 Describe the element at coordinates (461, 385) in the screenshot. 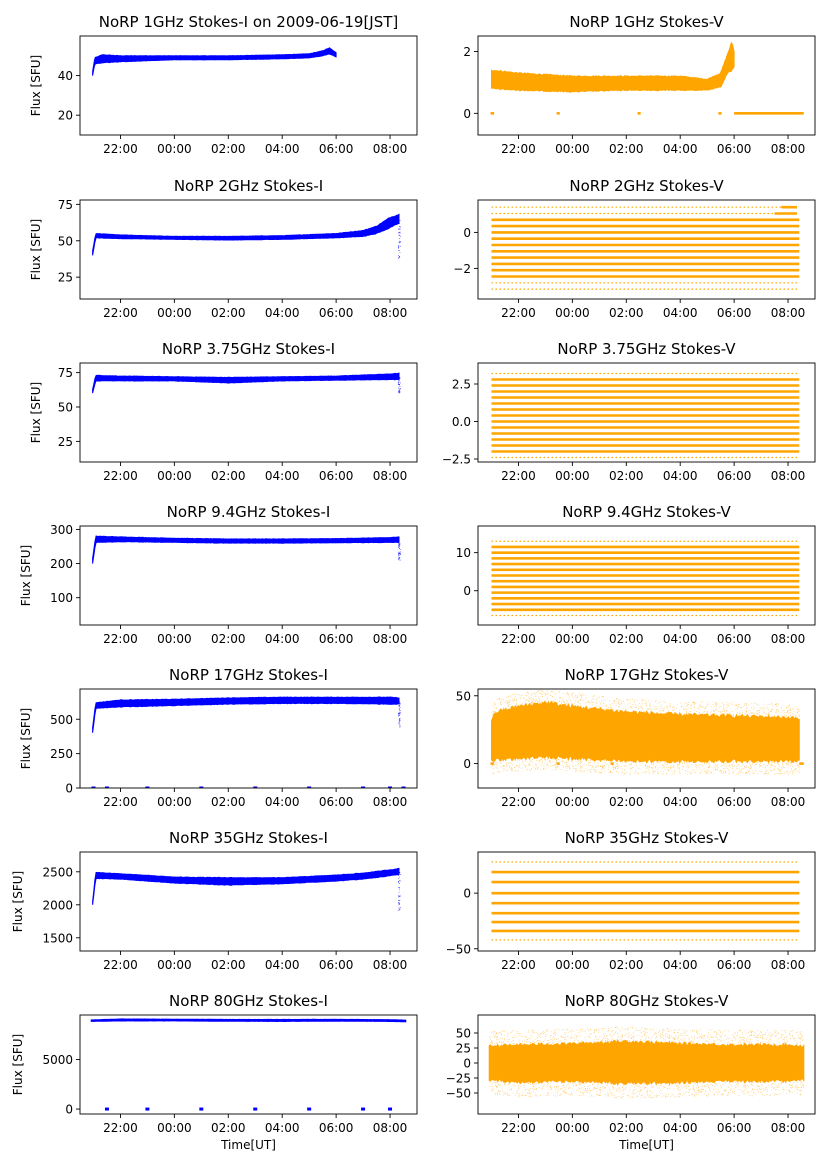

I see `y-tick-label: 2.5` at that location.